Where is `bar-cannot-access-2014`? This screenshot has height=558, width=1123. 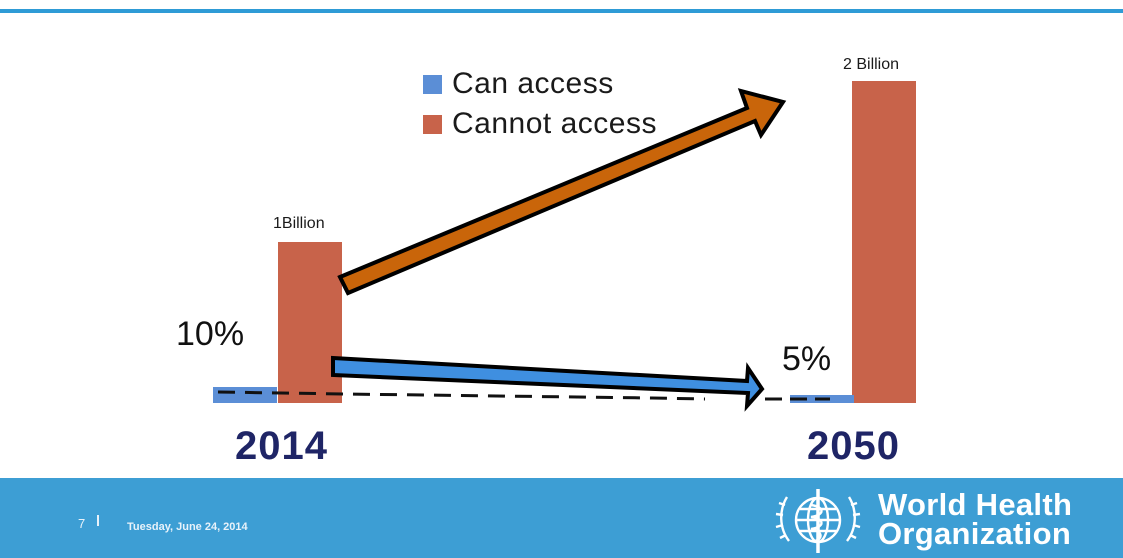
bar-cannot-access-2014 is located at coordinates (310, 322).